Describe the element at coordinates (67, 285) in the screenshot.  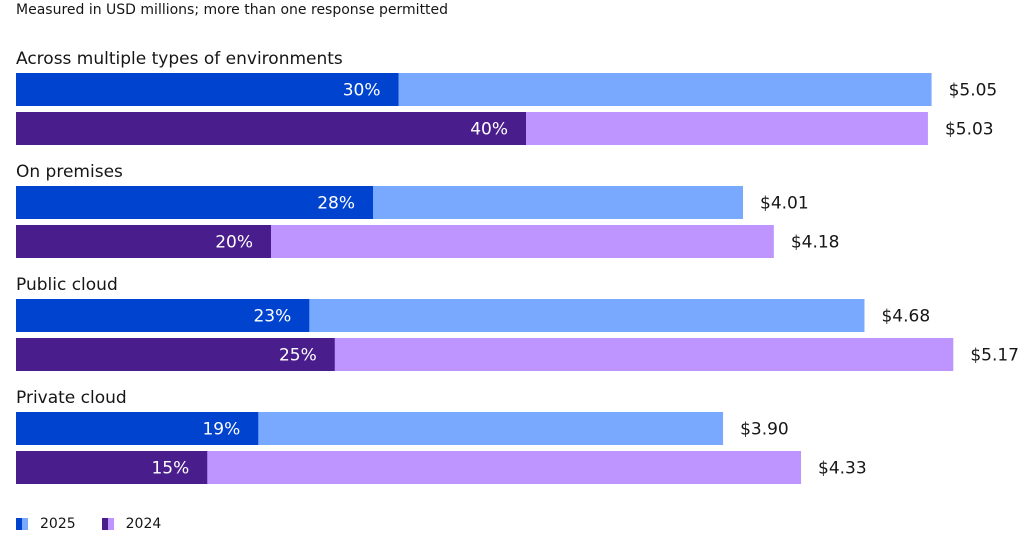
I see `category-label-public-cloud: Public cloud` at that location.